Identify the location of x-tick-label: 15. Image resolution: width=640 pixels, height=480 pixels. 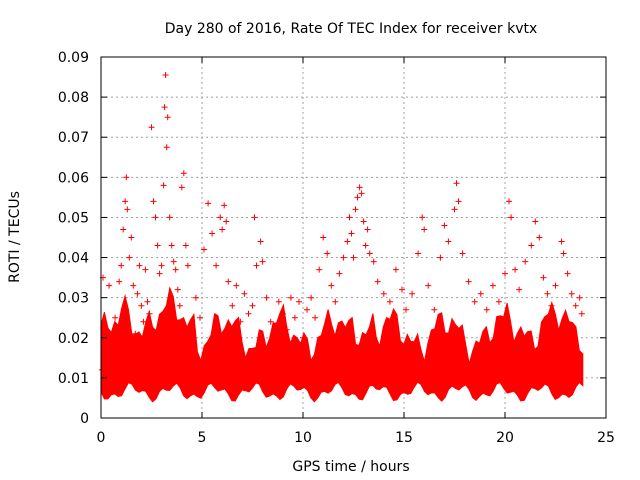
(404, 438).